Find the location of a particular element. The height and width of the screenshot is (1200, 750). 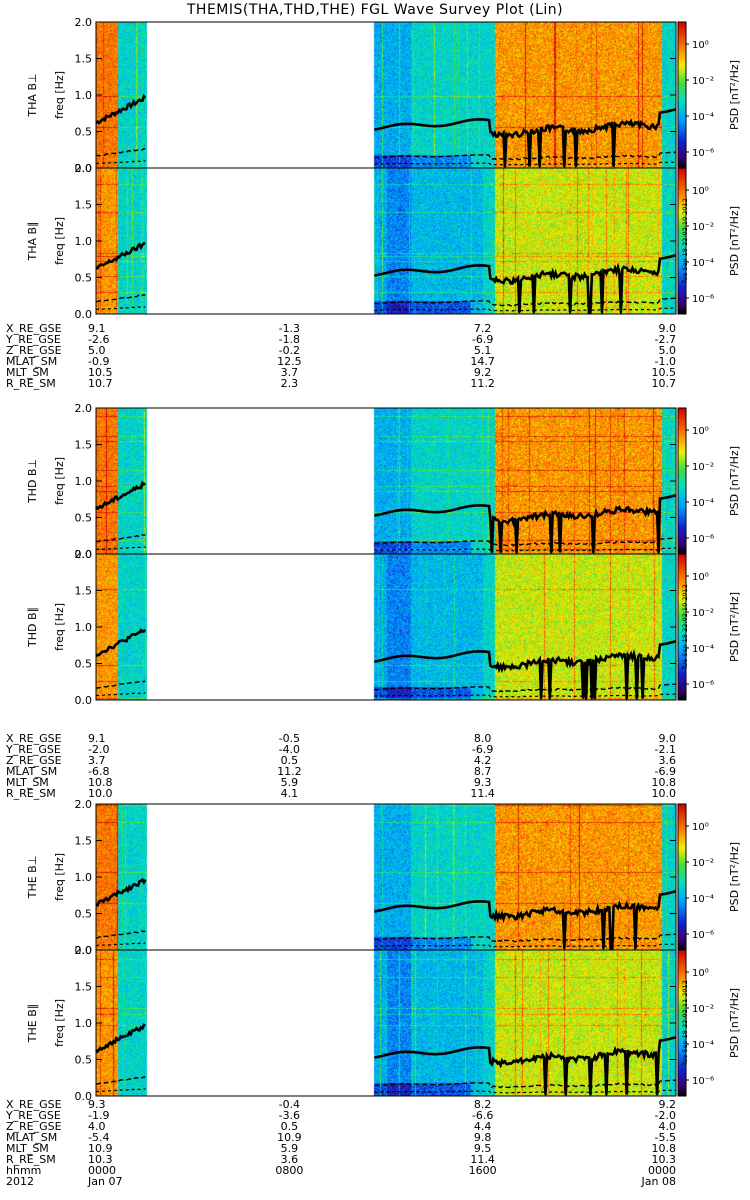

ephemeris-row-name: MLAT_SM is located at coordinates (31, 771).